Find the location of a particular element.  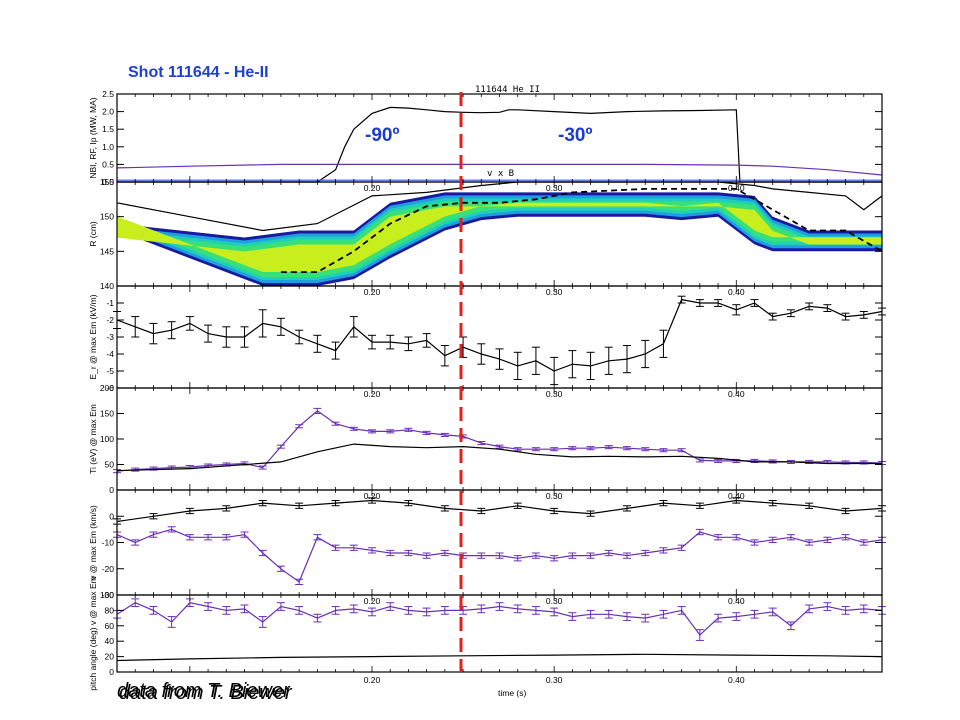

y-tick-label: 155 is located at coordinates (107, 182).